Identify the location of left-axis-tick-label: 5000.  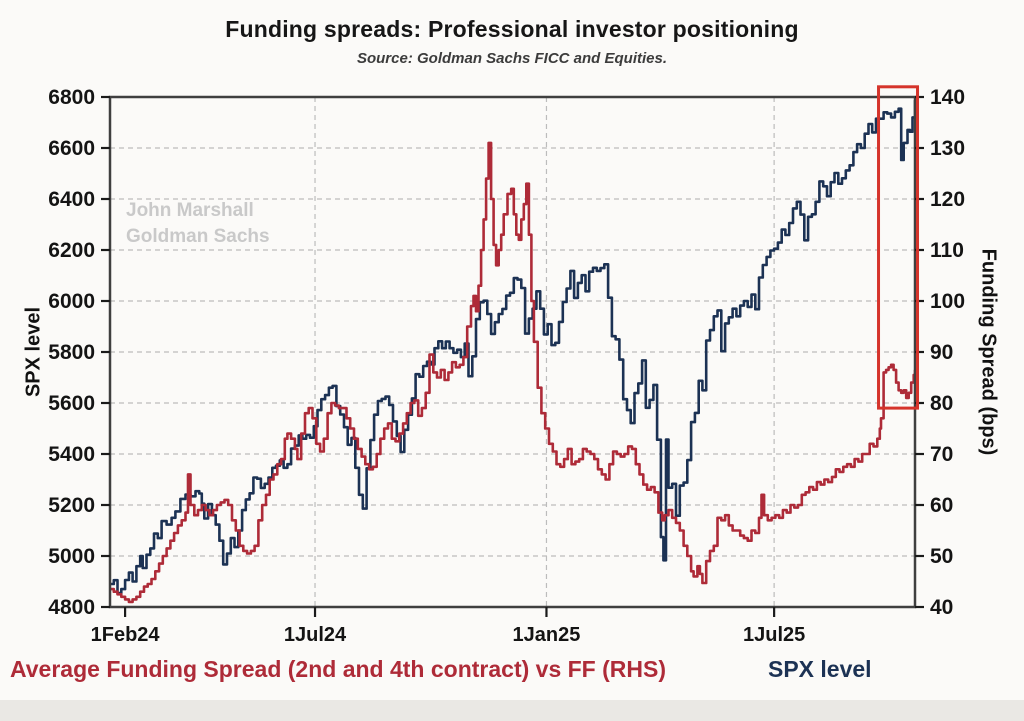
(71, 556).